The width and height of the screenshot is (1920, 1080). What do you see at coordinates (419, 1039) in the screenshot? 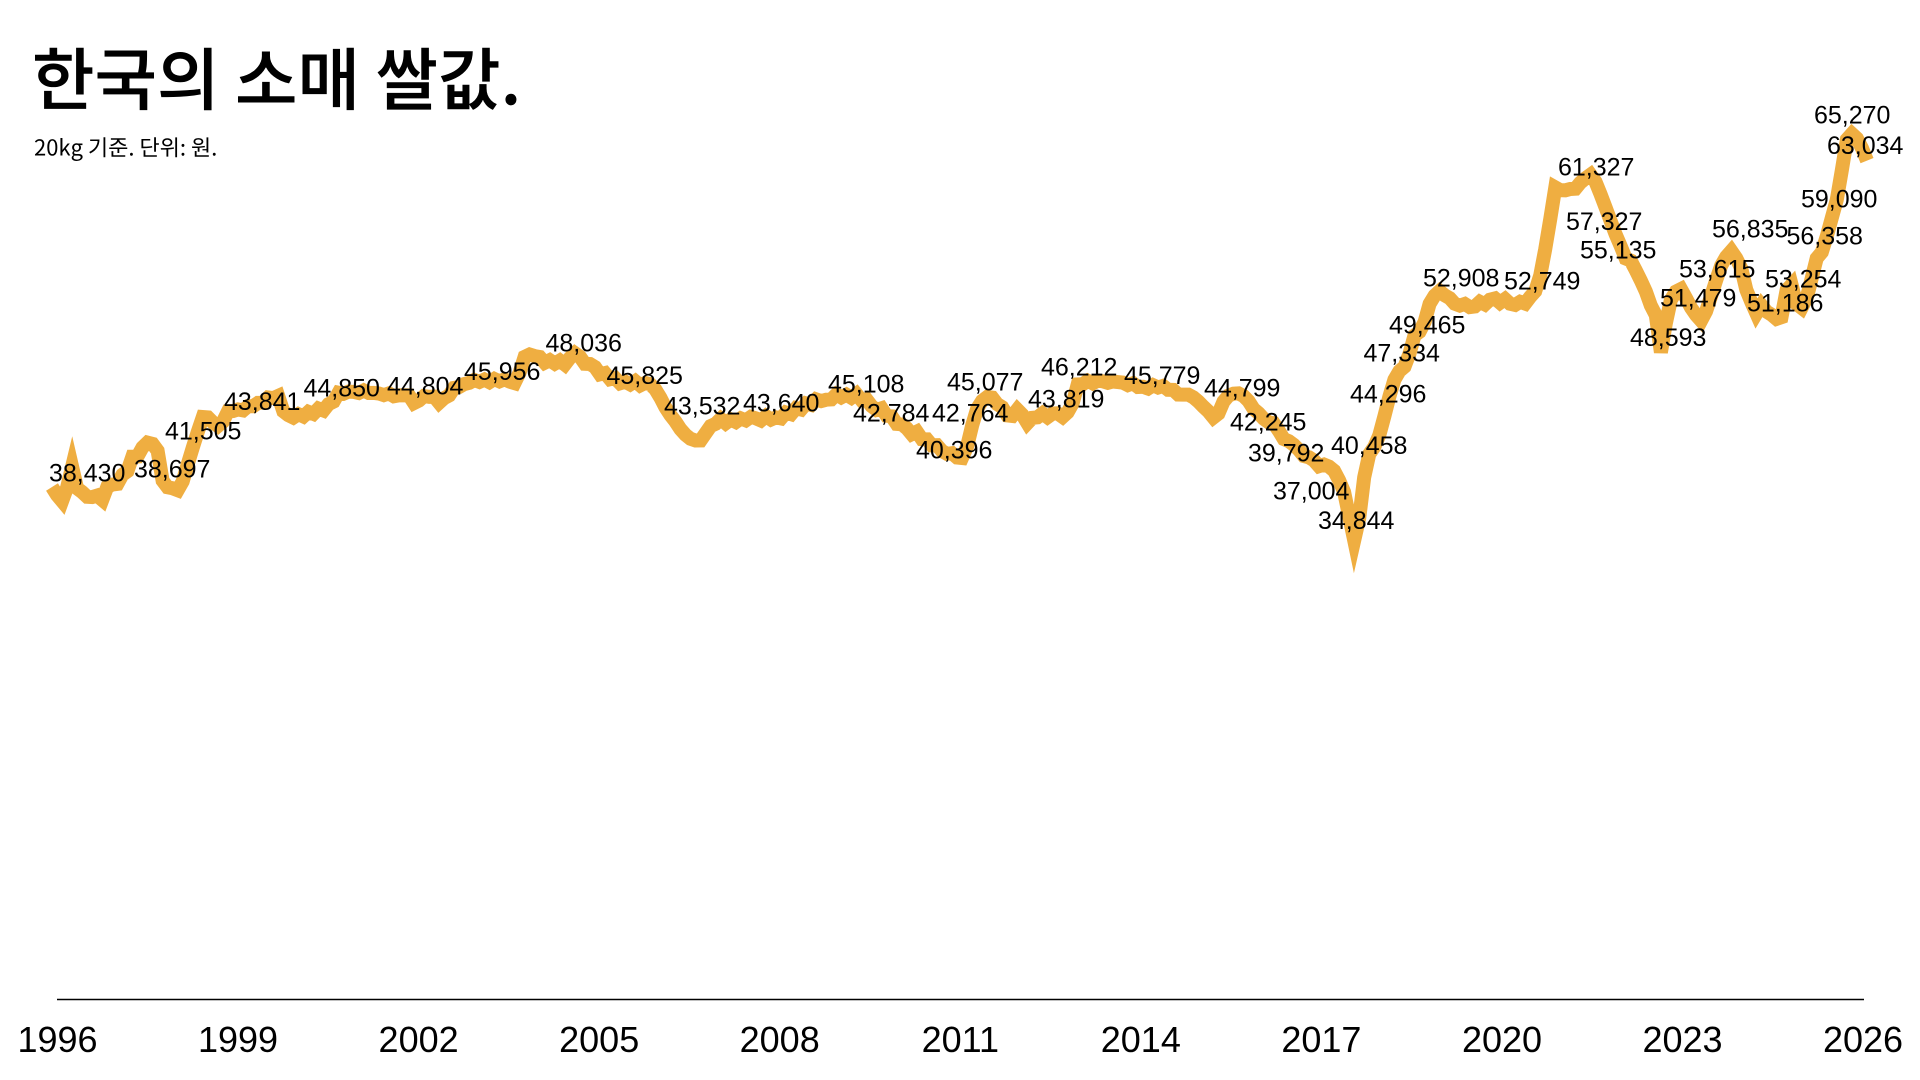
I see `svg-text: 2002` at bounding box center [419, 1039].